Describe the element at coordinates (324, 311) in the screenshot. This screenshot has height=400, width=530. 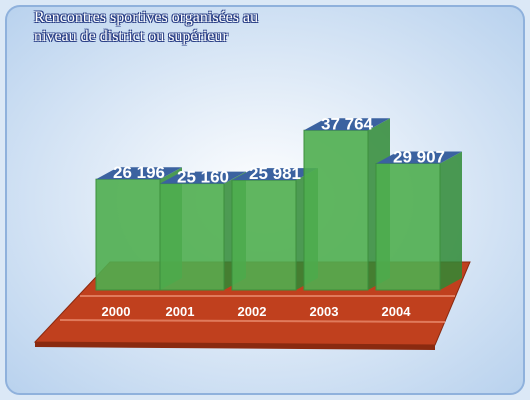
I see `x-tick-label: 2003` at that location.